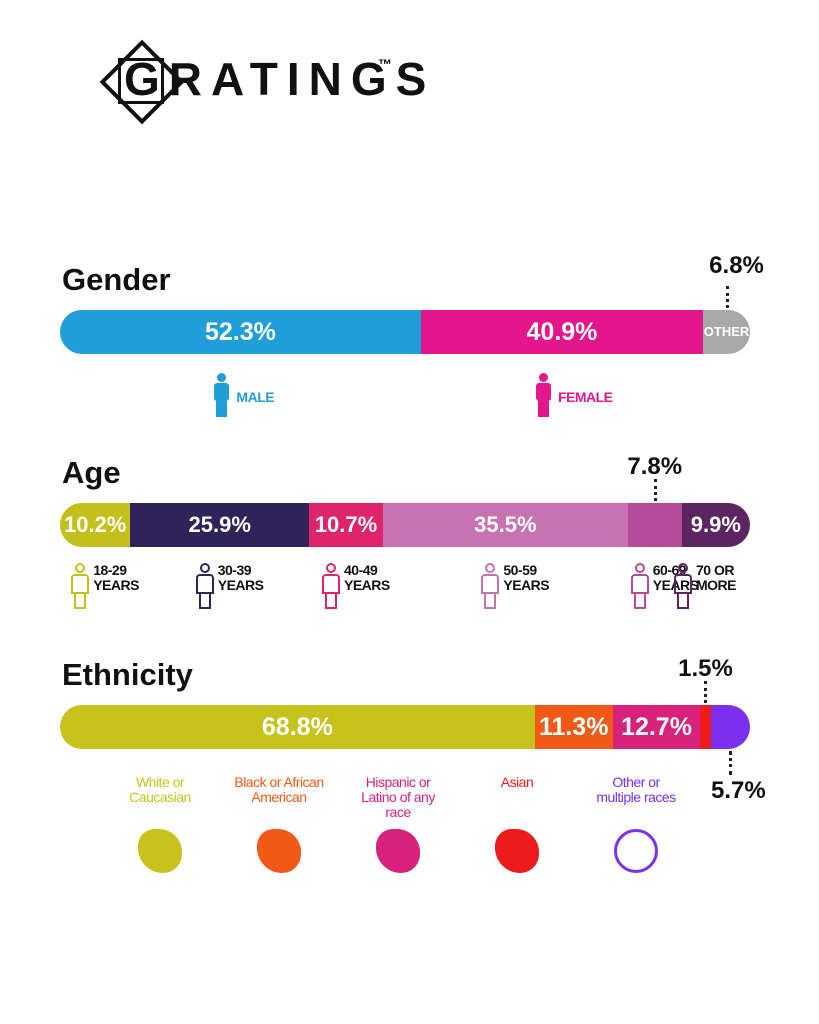  Describe the element at coordinates (91, 472) in the screenshot. I see `chart-title: Age` at that location.